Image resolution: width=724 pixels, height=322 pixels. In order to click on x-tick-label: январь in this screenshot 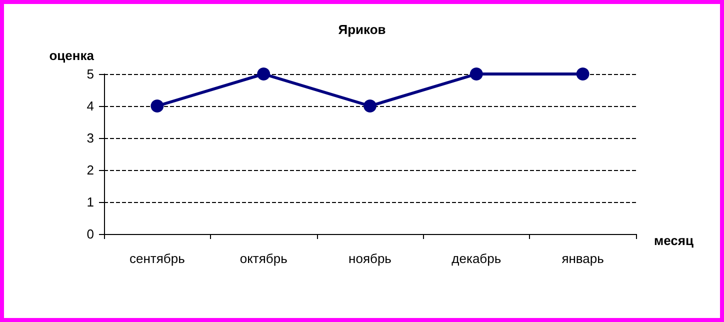, I will do `click(583, 258)`.